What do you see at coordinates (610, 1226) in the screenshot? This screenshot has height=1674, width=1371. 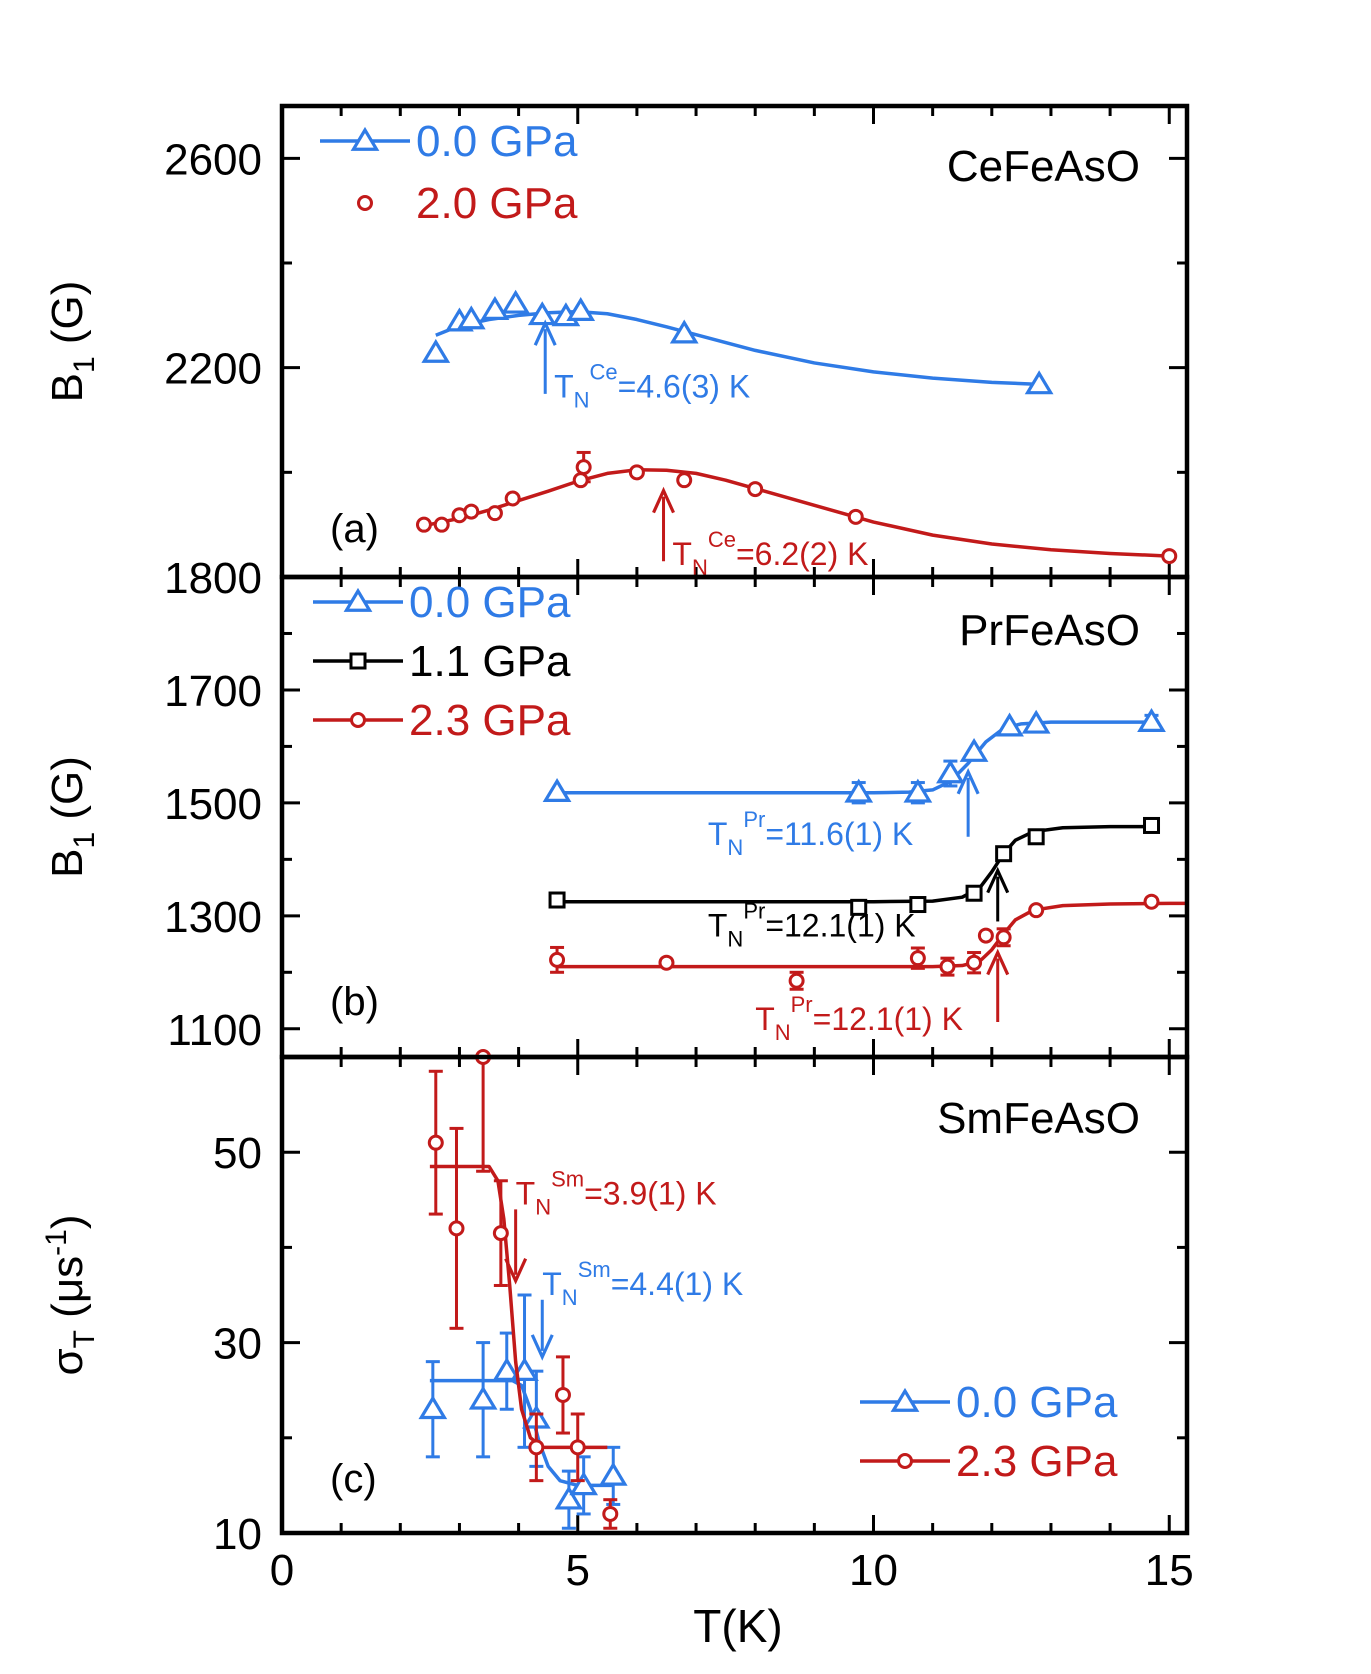 I see `transition-annotation: TNSm=3.9(1) K` at bounding box center [610, 1226].